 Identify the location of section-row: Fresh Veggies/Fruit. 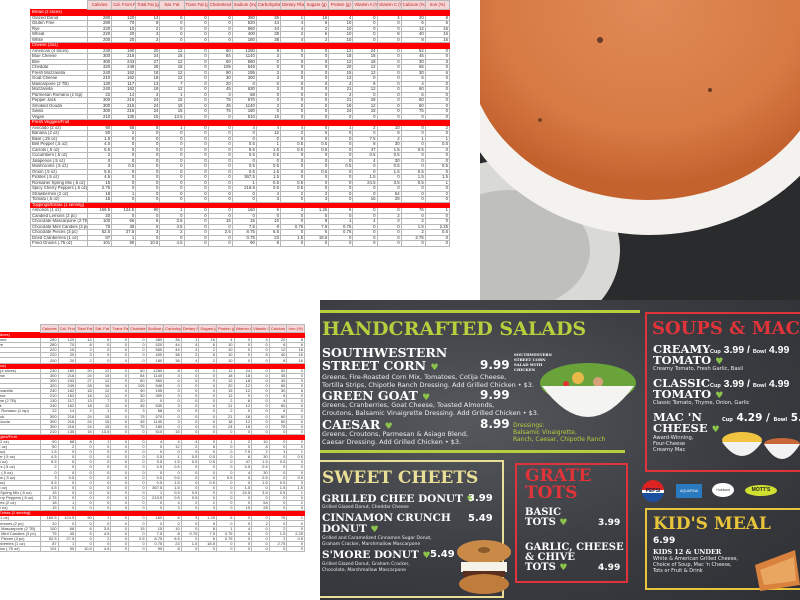
(240, 122).